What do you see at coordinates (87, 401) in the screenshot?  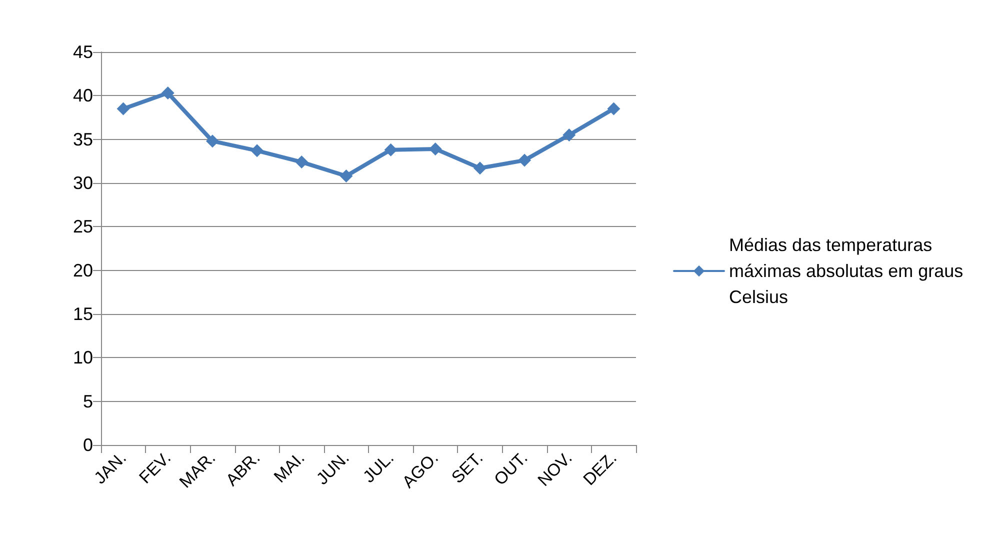 I see `y-tick-label: 5` at bounding box center [87, 401].